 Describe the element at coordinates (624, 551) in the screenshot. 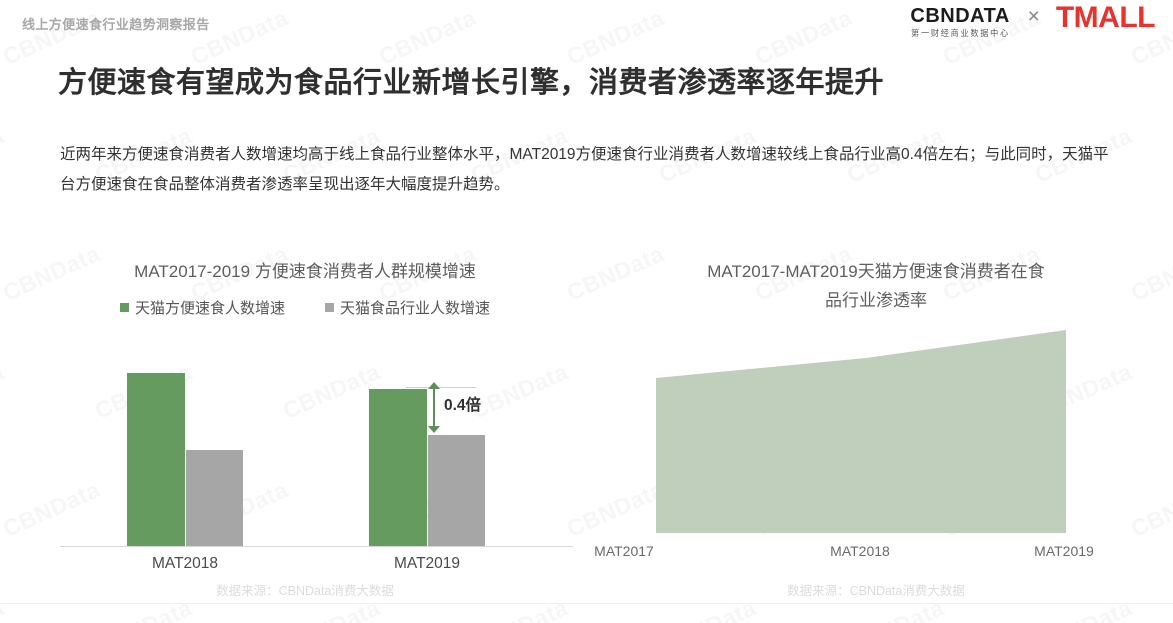

I see `x-label-mat2017: MAT2017` at that location.